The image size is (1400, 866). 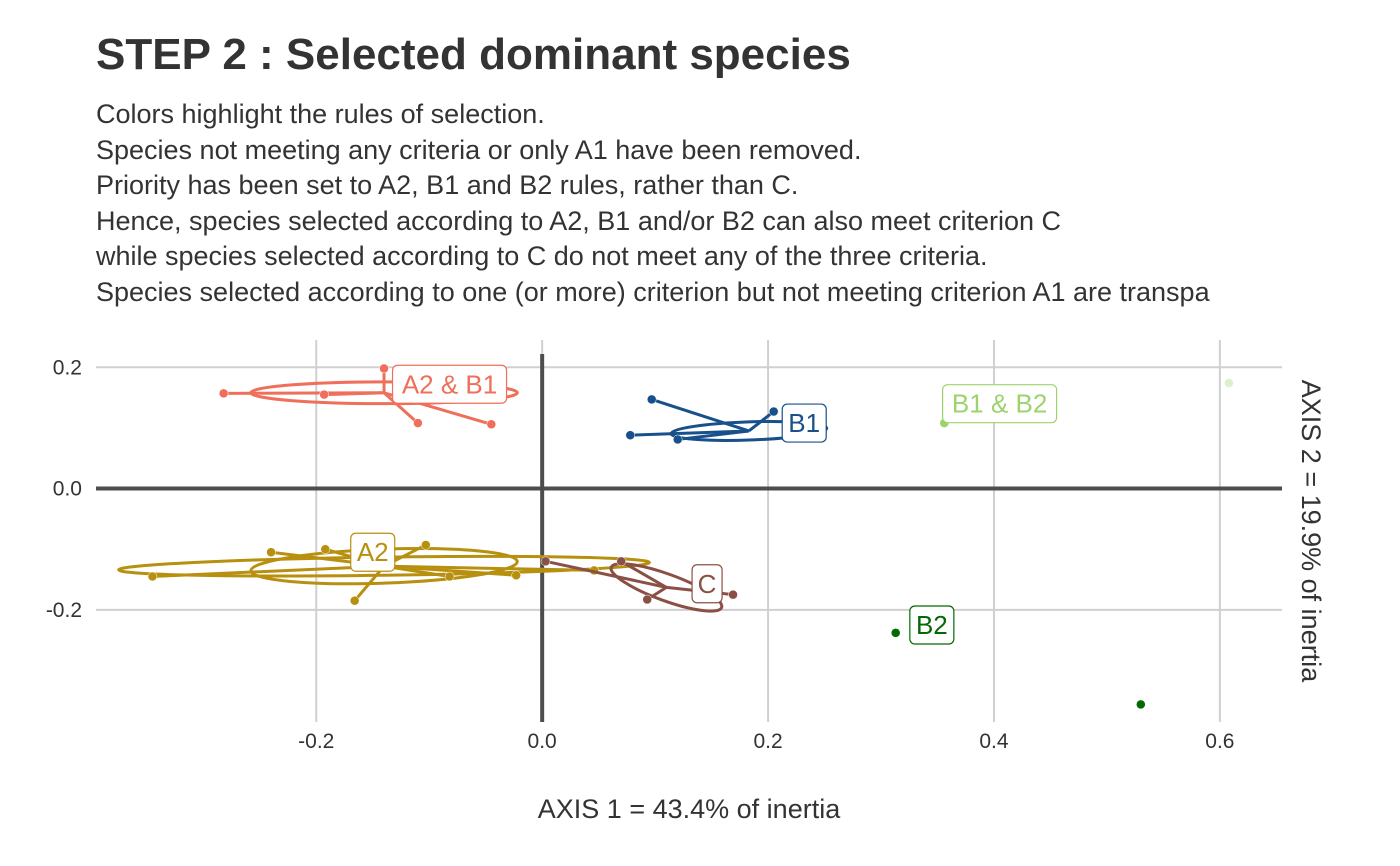 What do you see at coordinates (67, 367) in the screenshot?
I see `y-tick-label: 0.2` at bounding box center [67, 367].